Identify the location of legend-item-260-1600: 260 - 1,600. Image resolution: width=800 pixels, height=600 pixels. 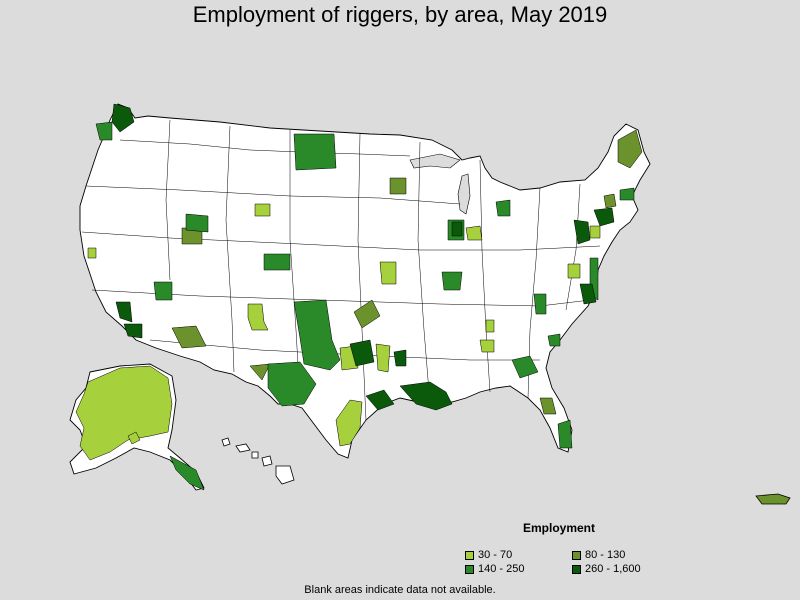
(606, 569).